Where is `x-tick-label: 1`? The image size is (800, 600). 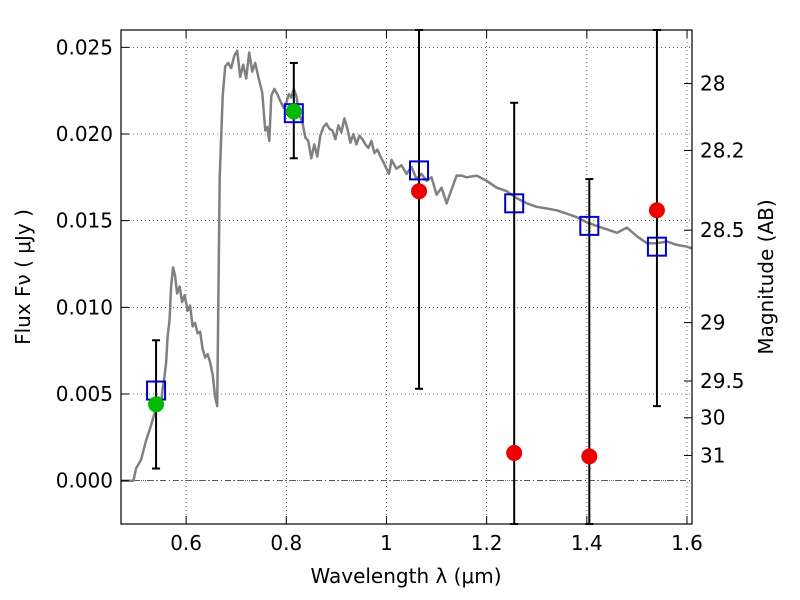 x-tick-label: 1 is located at coordinates (386, 543).